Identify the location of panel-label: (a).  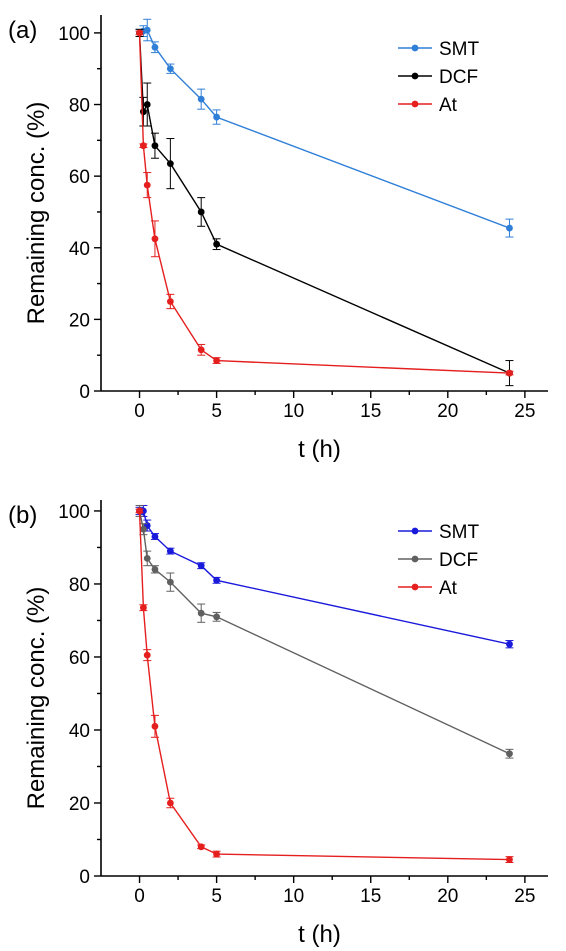
(22, 30).